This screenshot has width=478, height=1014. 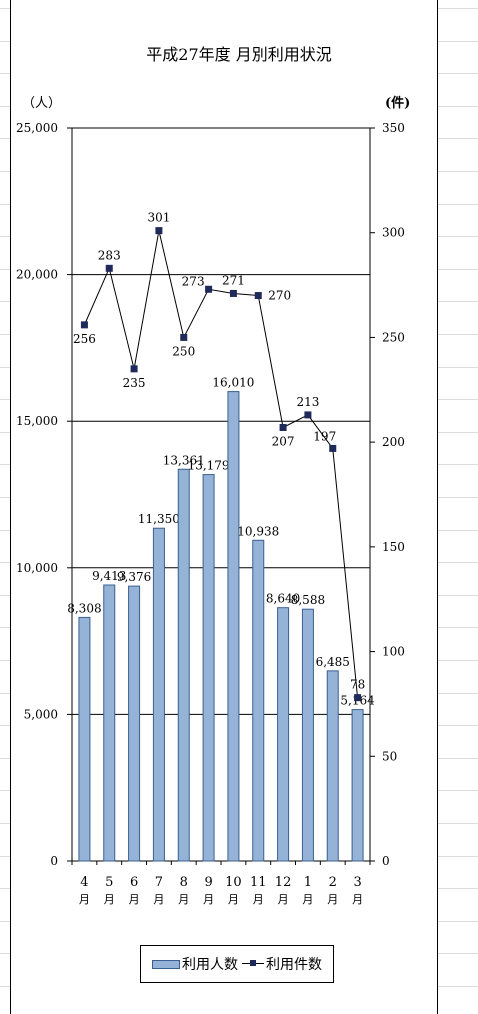 I want to click on x-tick-label: 8, so click(x=184, y=882).